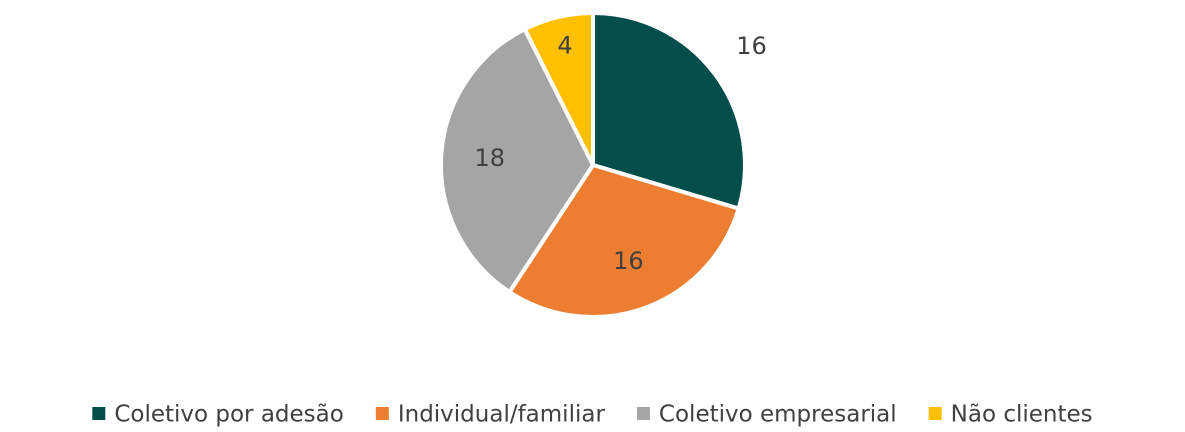 The width and height of the screenshot is (1185, 432). Describe the element at coordinates (1022, 415) in the screenshot. I see `legend-label: Não clientes` at that location.